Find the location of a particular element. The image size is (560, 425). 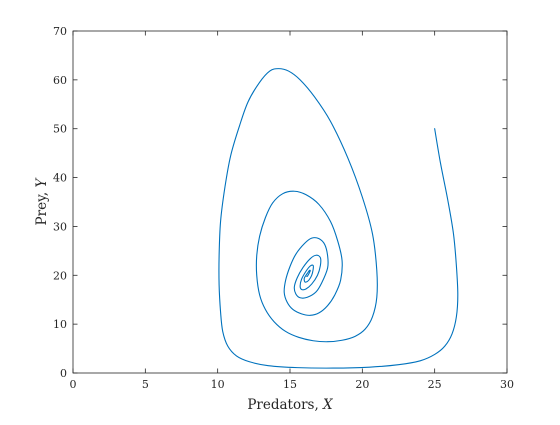

y-axis-label-variable: Y is located at coordinates (42, 182).